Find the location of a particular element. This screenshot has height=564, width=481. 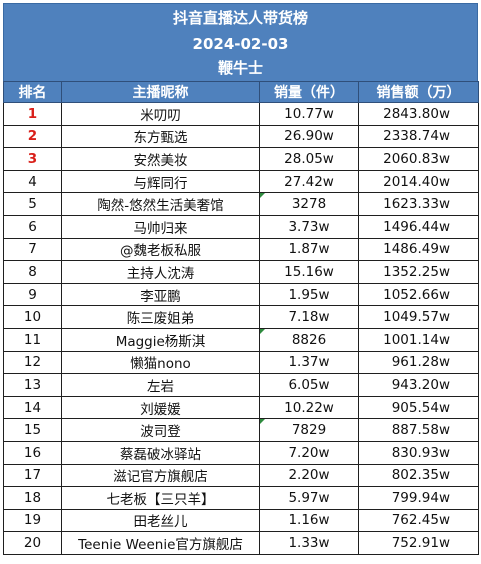

streamer-name-cell: 陈三废姐弟 is located at coordinates (160, 317).